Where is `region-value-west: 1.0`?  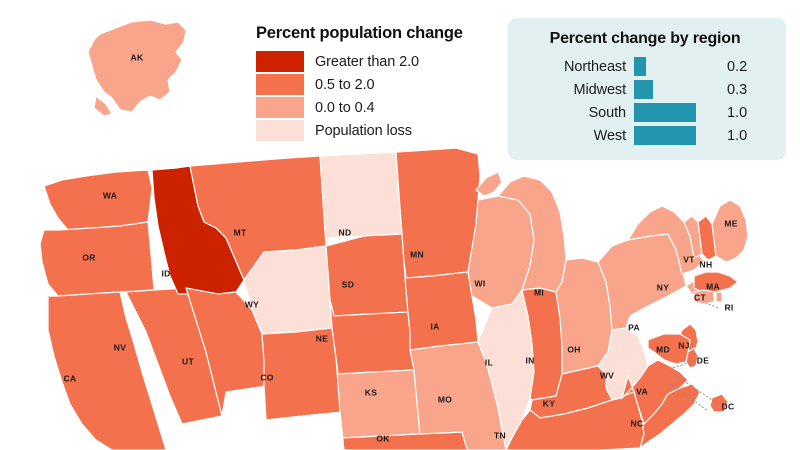 region-value-west: 1.0 is located at coordinates (737, 135).